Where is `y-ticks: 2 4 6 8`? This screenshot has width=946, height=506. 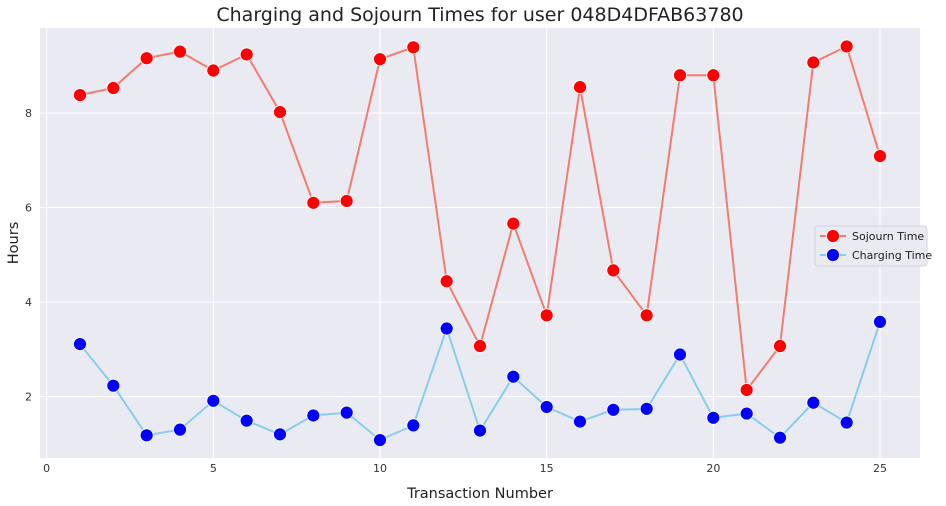
y-ticks: 2 4 6 8 is located at coordinates (28, 255).